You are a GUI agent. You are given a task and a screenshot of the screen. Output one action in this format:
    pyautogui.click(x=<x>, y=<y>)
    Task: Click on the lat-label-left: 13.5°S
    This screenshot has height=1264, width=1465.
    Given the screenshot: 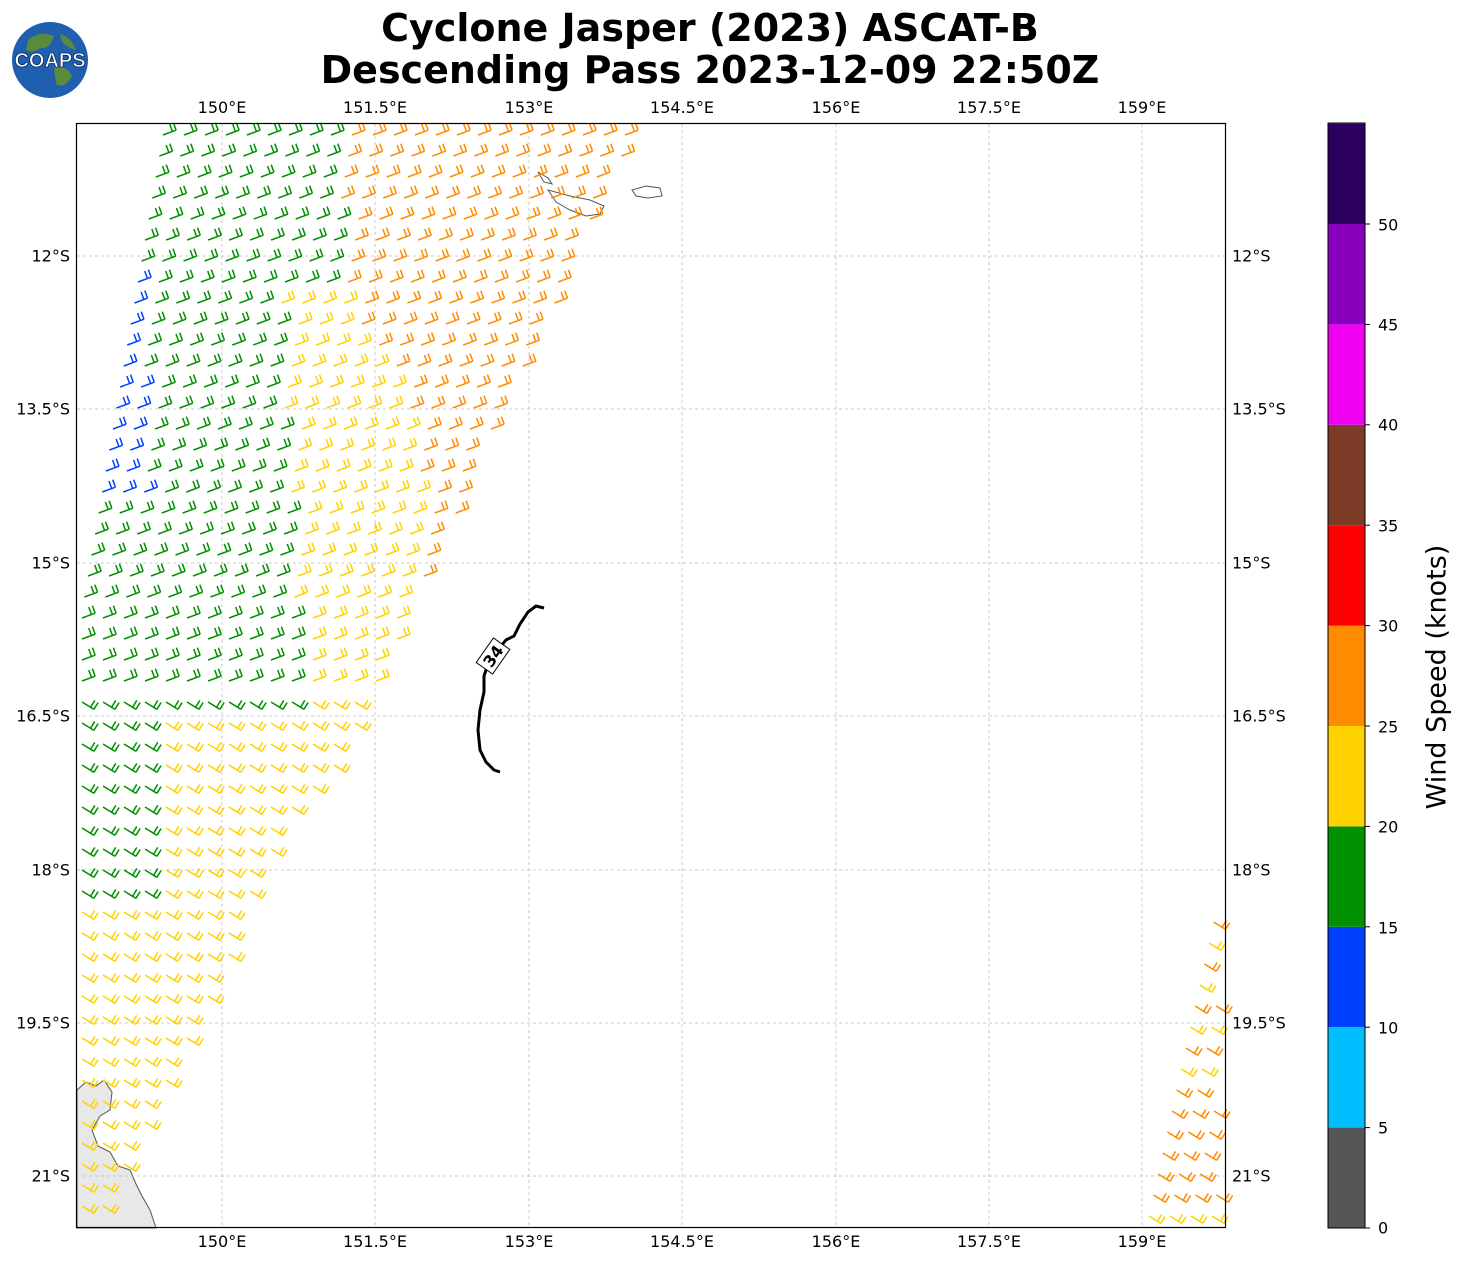 What is the action you would take?
    pyautogui.click(x=43, y=409)
    